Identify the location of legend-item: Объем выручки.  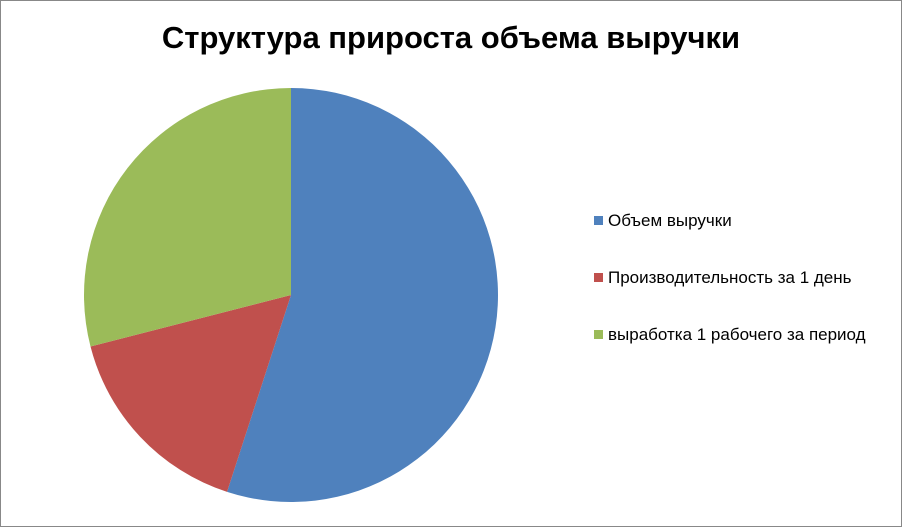
(744, 221).